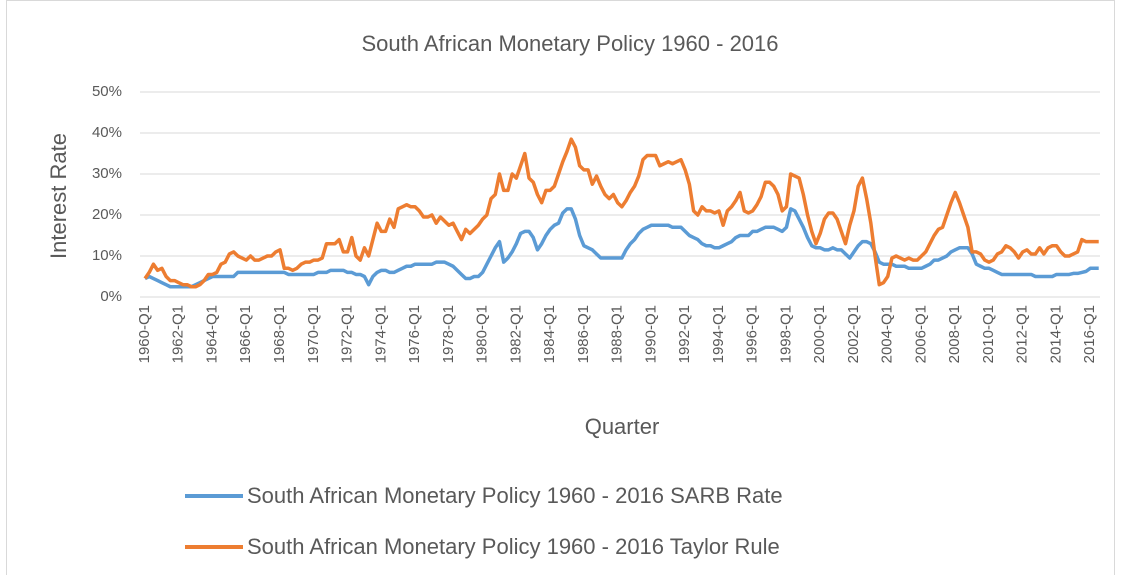 The image size is (1121, 575). Describe the element at coordinates (954, 334) in the screenshot. I see `x-tick-label: 2008-Q1` at that location.